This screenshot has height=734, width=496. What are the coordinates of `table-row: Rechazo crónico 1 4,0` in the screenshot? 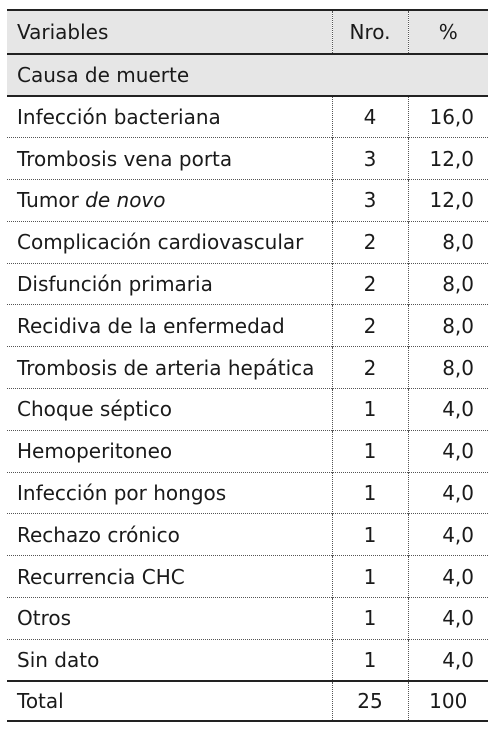 It's located at (247, 534).